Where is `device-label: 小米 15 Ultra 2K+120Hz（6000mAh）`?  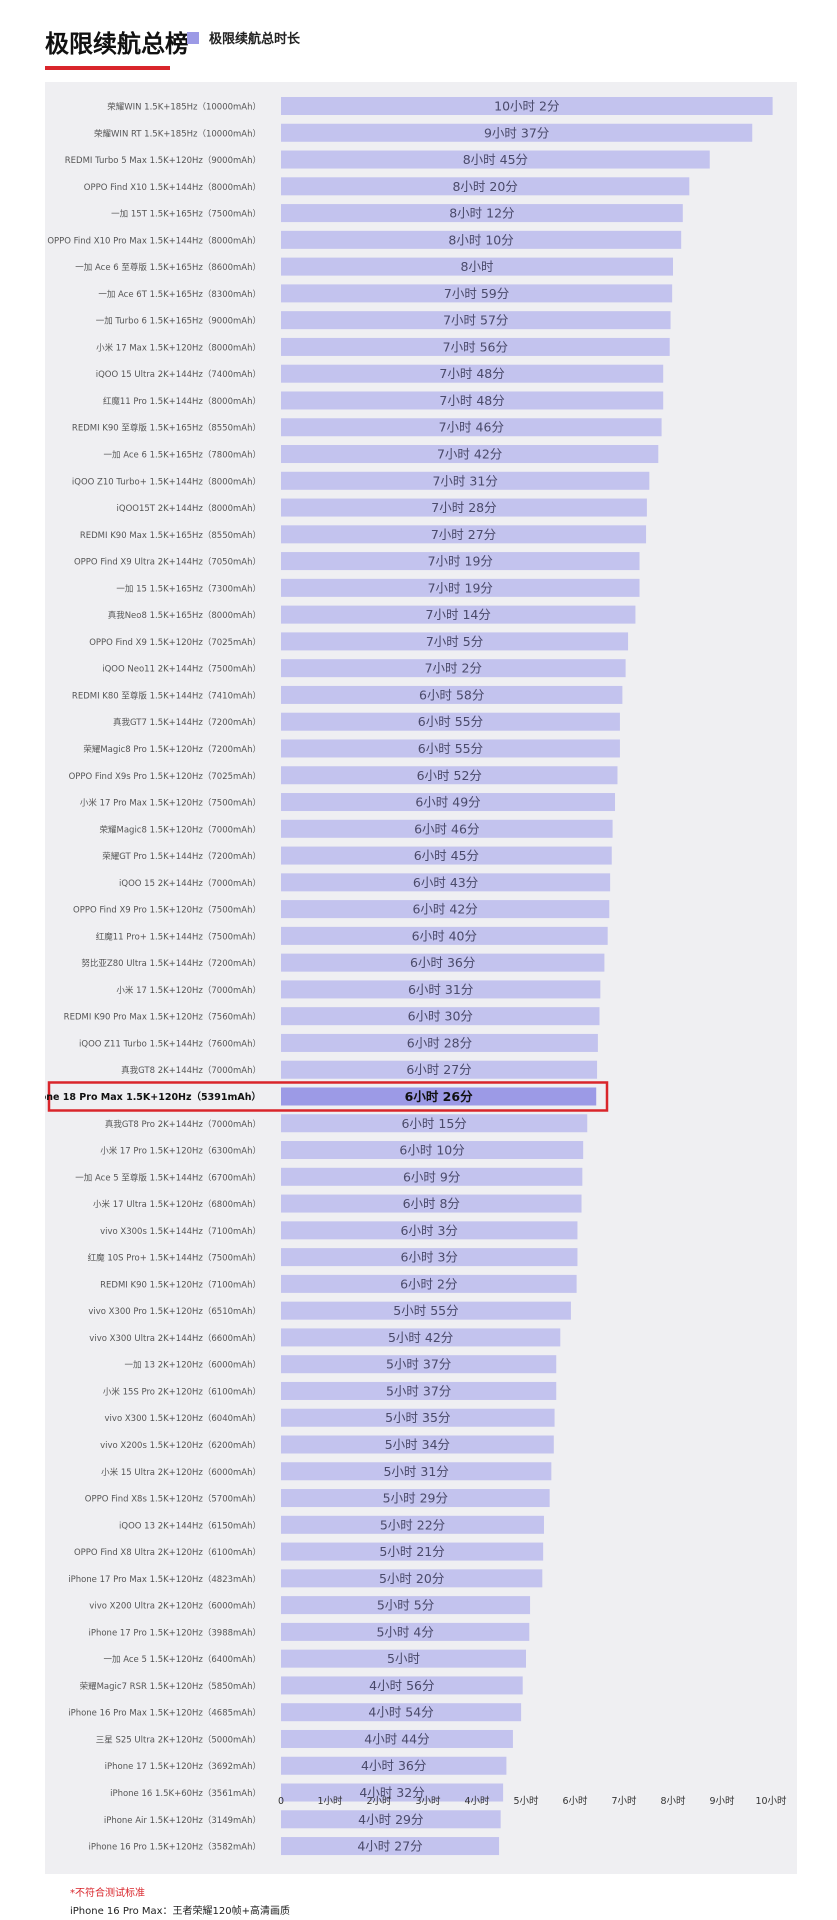
device-label: 小米 15 Ultra 2K+120Hz（6000mAh） is located at coordinates (181, 1472).